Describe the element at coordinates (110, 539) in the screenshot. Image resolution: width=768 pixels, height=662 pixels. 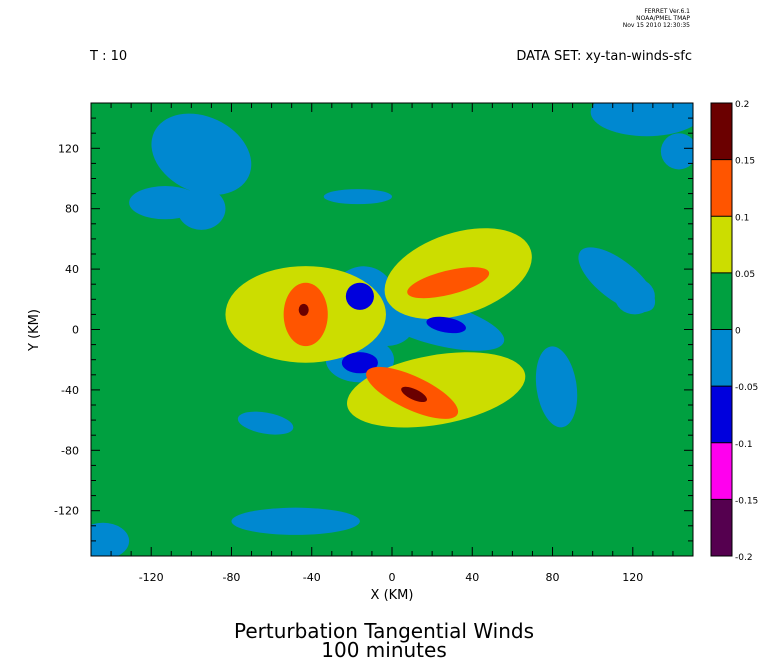
I see `region-patch-sw-corner` at that location.